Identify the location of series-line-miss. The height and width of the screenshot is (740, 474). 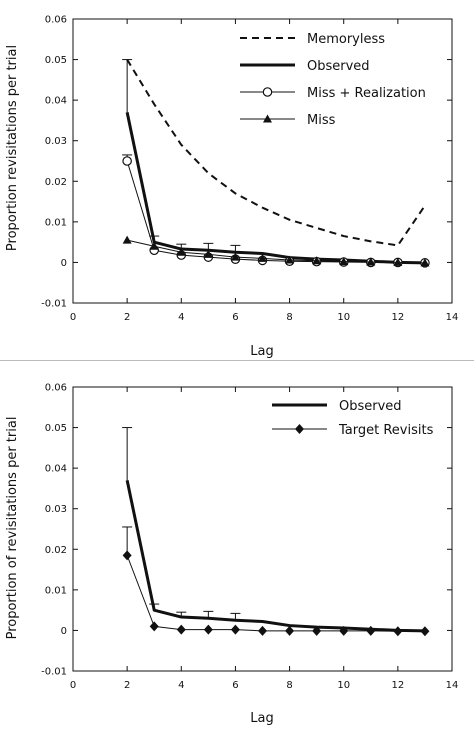
(276, 251).